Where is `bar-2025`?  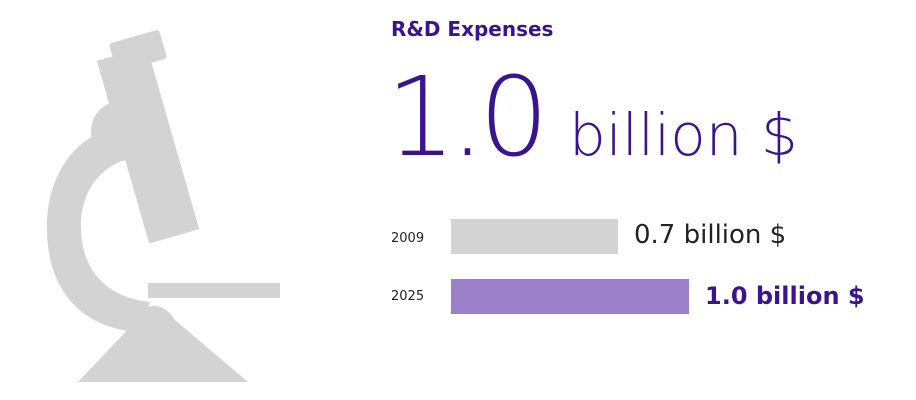 bar-2025 is located at coordinates (570, 296).